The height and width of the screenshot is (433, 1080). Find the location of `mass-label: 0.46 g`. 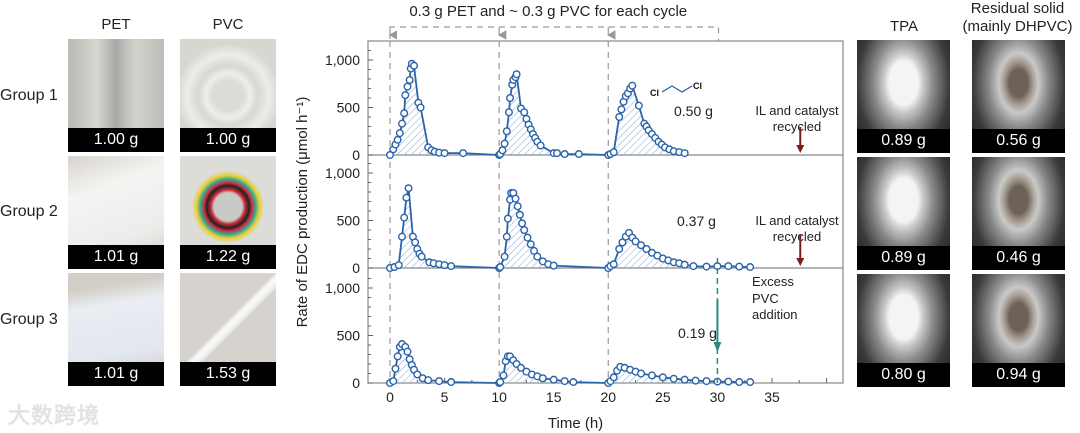

mass-label: 0.46 g is located at coordinates (1018, 258).